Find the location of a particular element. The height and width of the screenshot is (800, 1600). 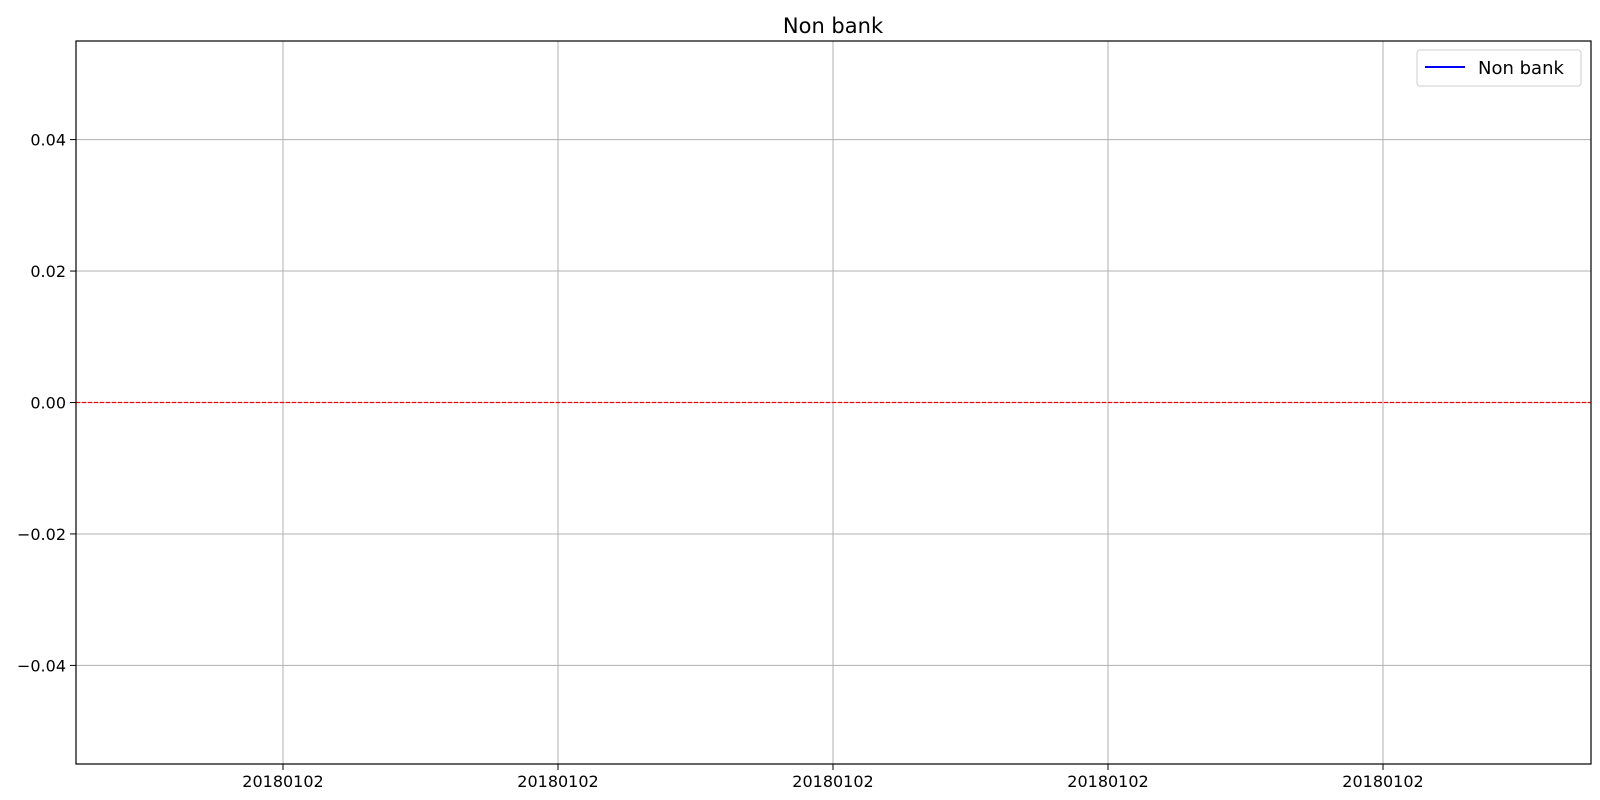

x-axis-ticks: 20180102 20180102 20180102 20180102 20180102 is located at coordinates (833, 777).